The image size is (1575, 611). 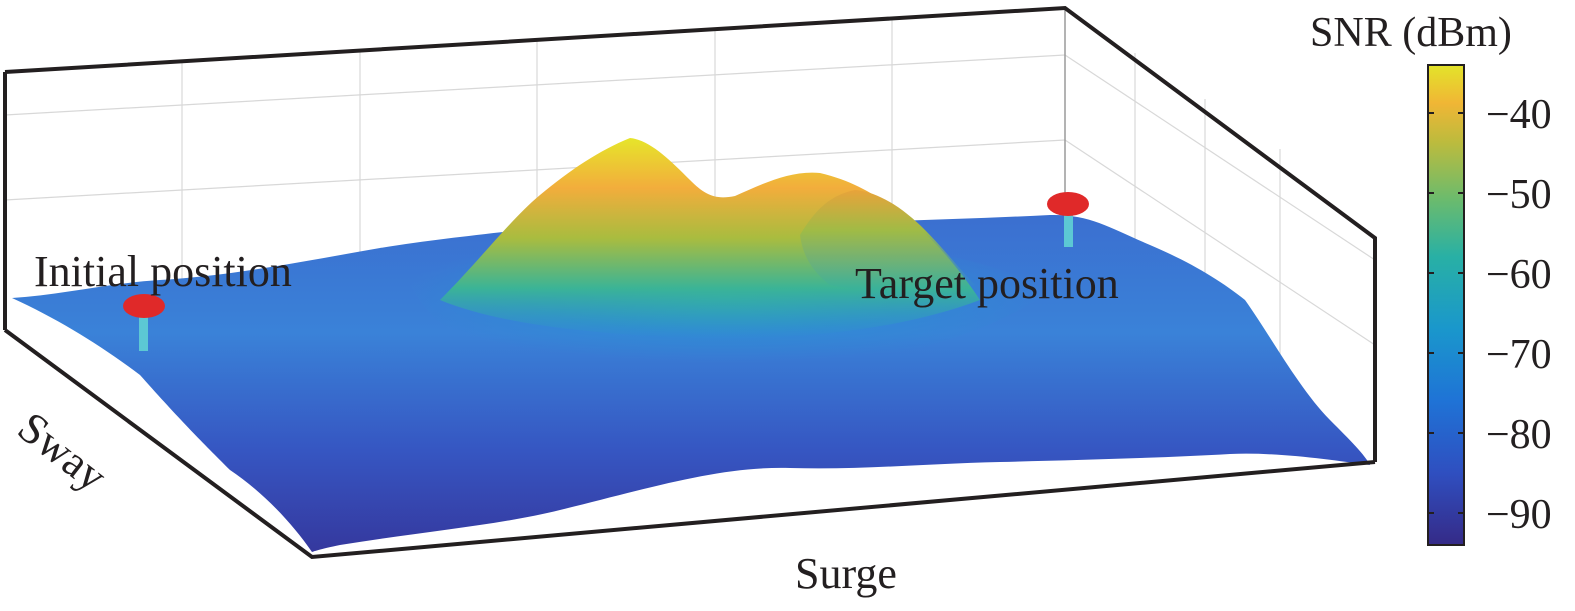 I want to click on peak-main, so click(x=710, y=238).